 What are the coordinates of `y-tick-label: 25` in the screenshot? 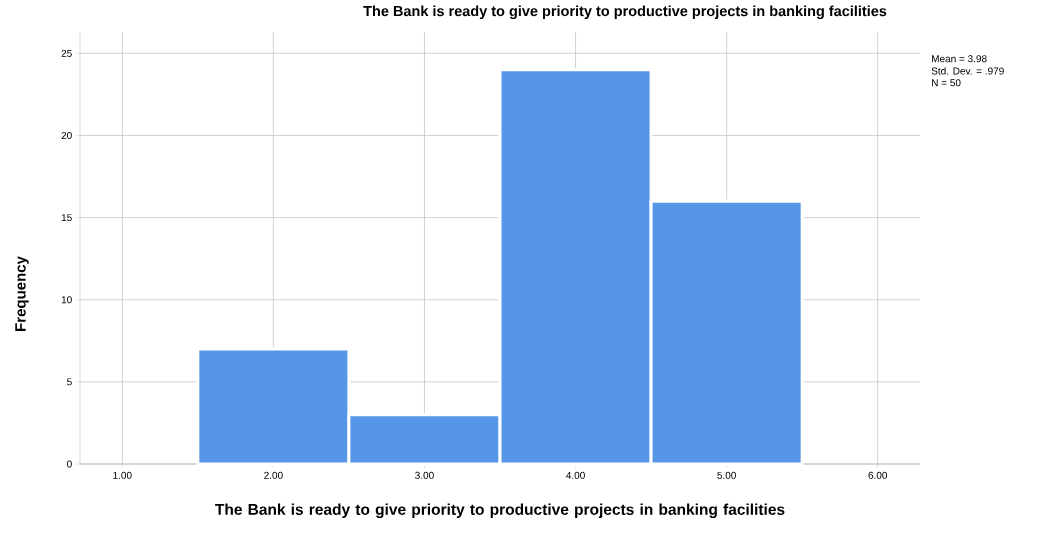 It's located at (66, 53).